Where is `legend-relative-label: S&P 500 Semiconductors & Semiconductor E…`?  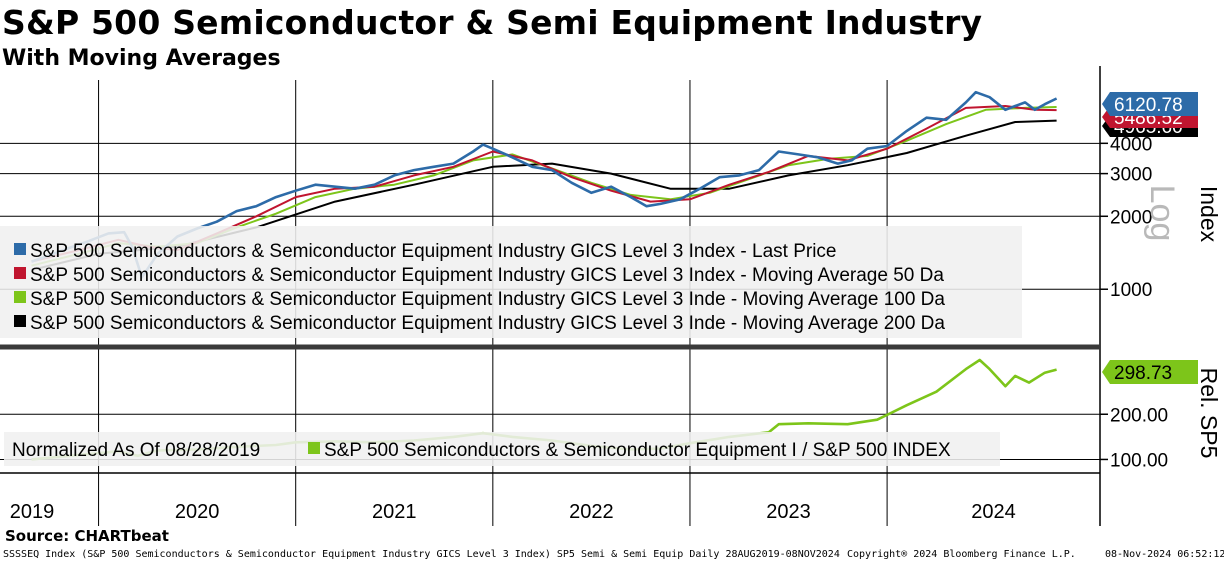
legend-relative-label: S&P 500 Semiconductors & Semiconductor E… is located at coordinates (637, 450).